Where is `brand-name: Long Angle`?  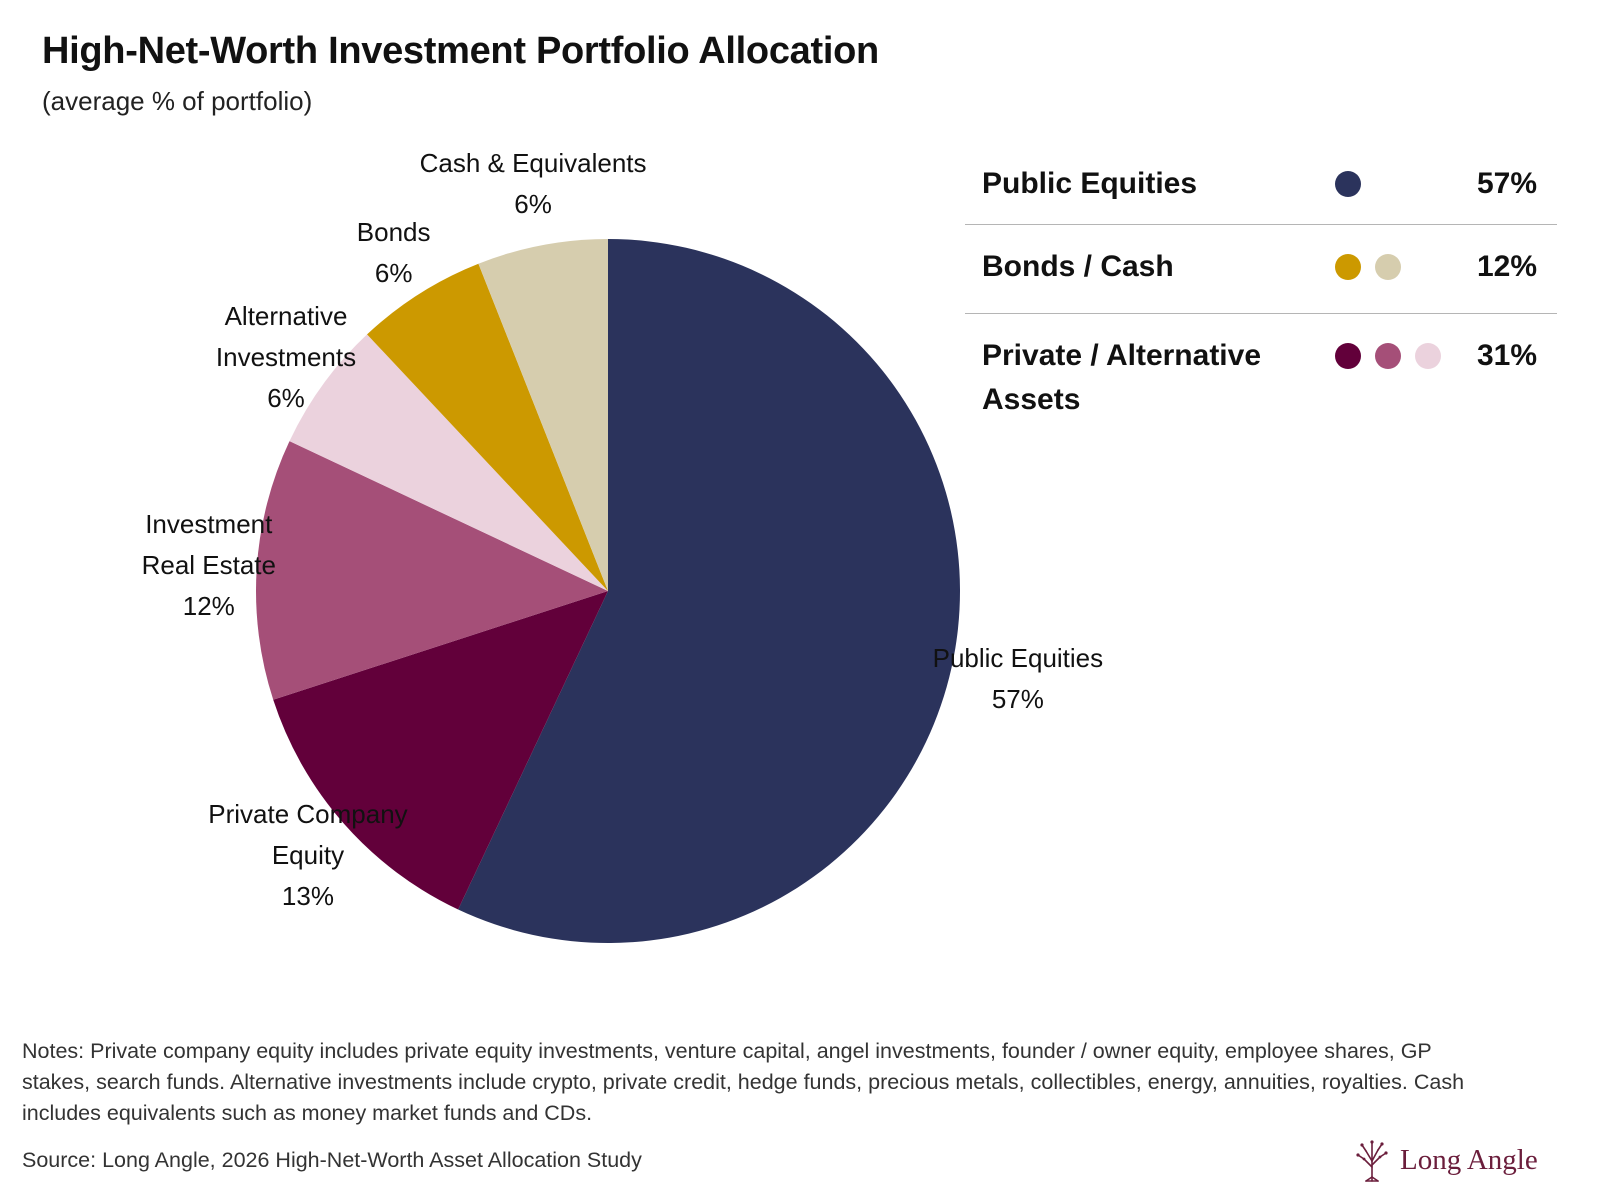 brand-name: Long Angle is located at coordinates (1469, 1159).